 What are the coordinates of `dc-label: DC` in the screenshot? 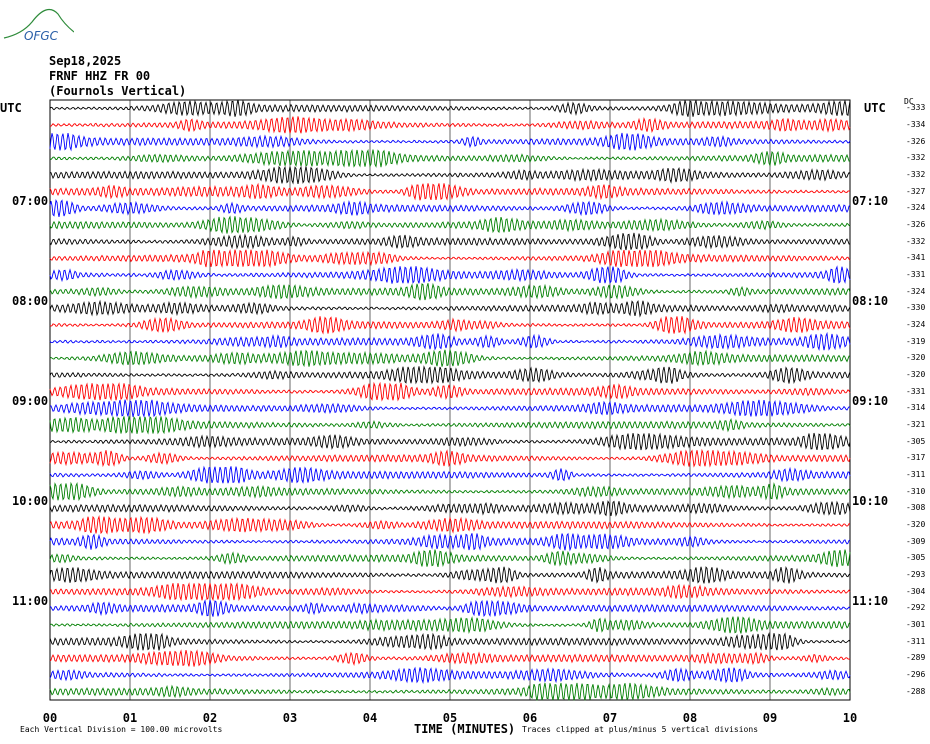 It's located at (909, 101).